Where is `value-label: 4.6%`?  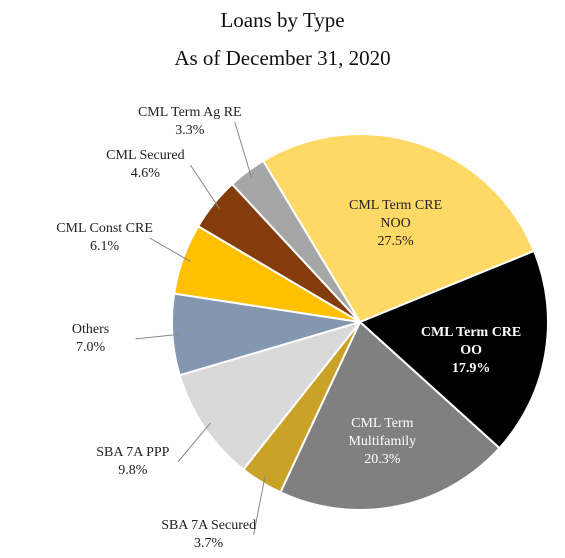
value-label: 4.6% is located at coordinates (145, 174).